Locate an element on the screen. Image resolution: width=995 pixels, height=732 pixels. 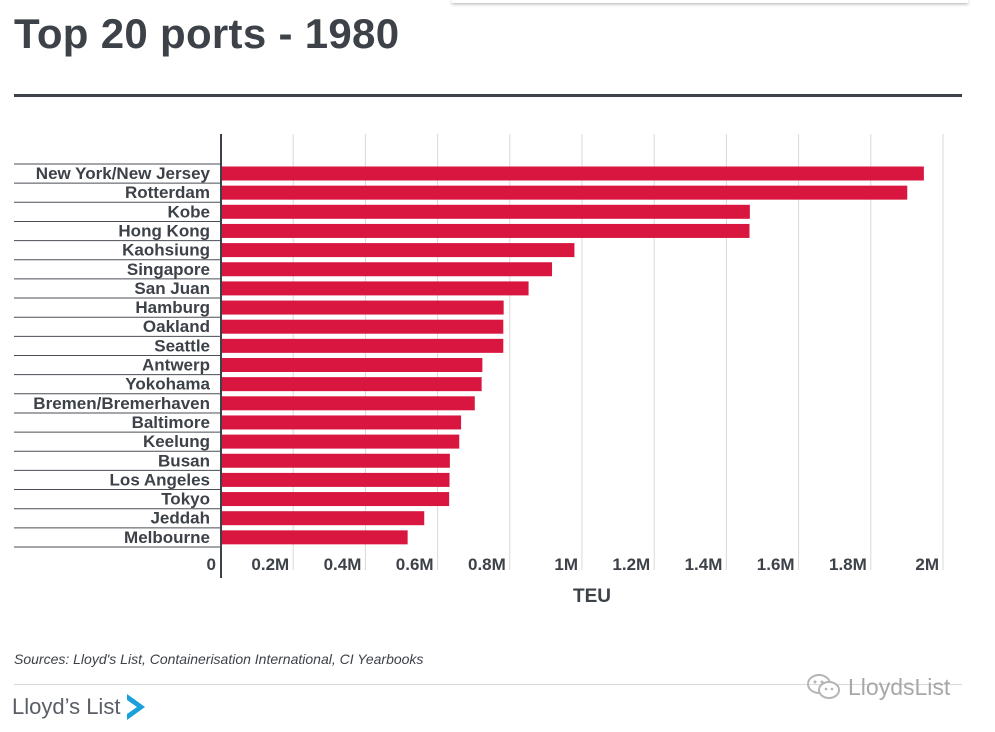
category-label: Tokyo is located at coordinates (185, 499).